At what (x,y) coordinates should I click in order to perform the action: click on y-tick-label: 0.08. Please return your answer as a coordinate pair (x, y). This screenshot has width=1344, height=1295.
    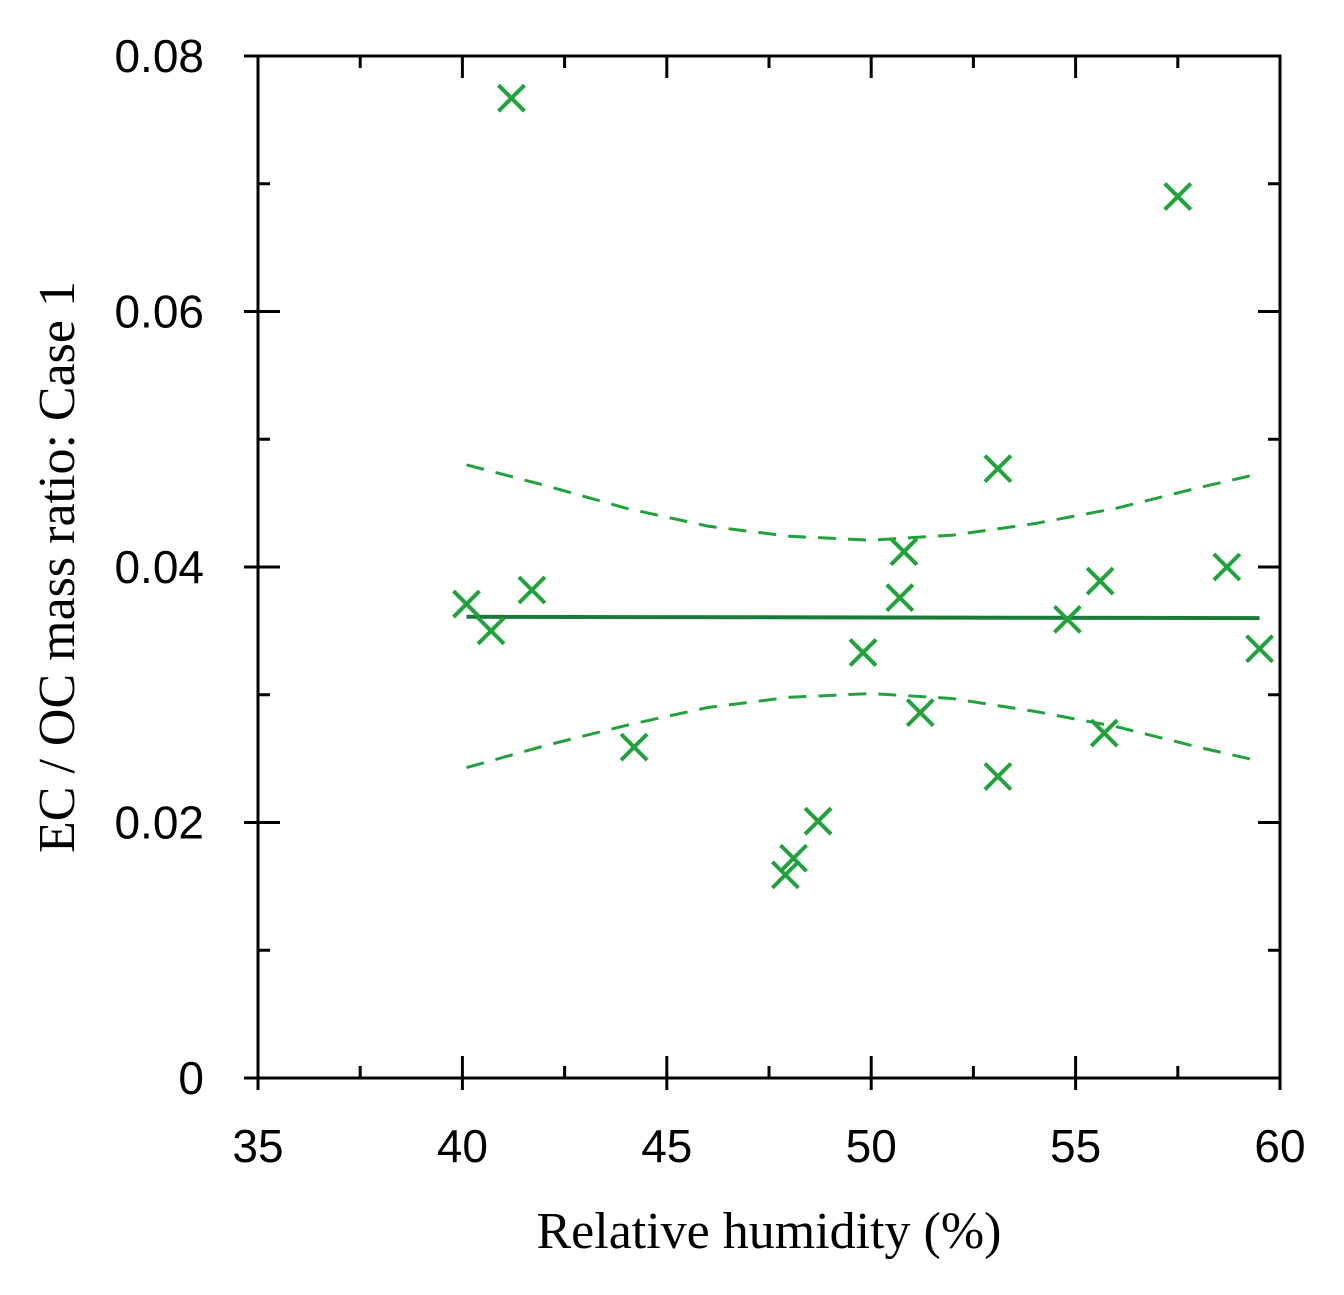
    Looking at the image, I should click on (159, 56).